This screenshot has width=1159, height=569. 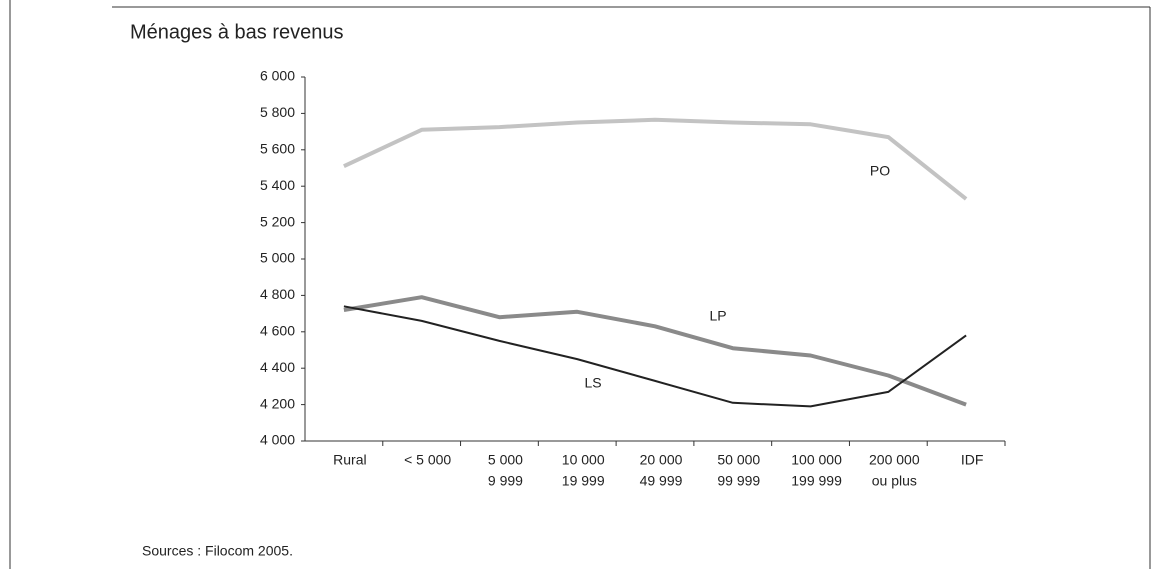 I want to click on x-tick-label: 99 999, so click(x=738, y=481).